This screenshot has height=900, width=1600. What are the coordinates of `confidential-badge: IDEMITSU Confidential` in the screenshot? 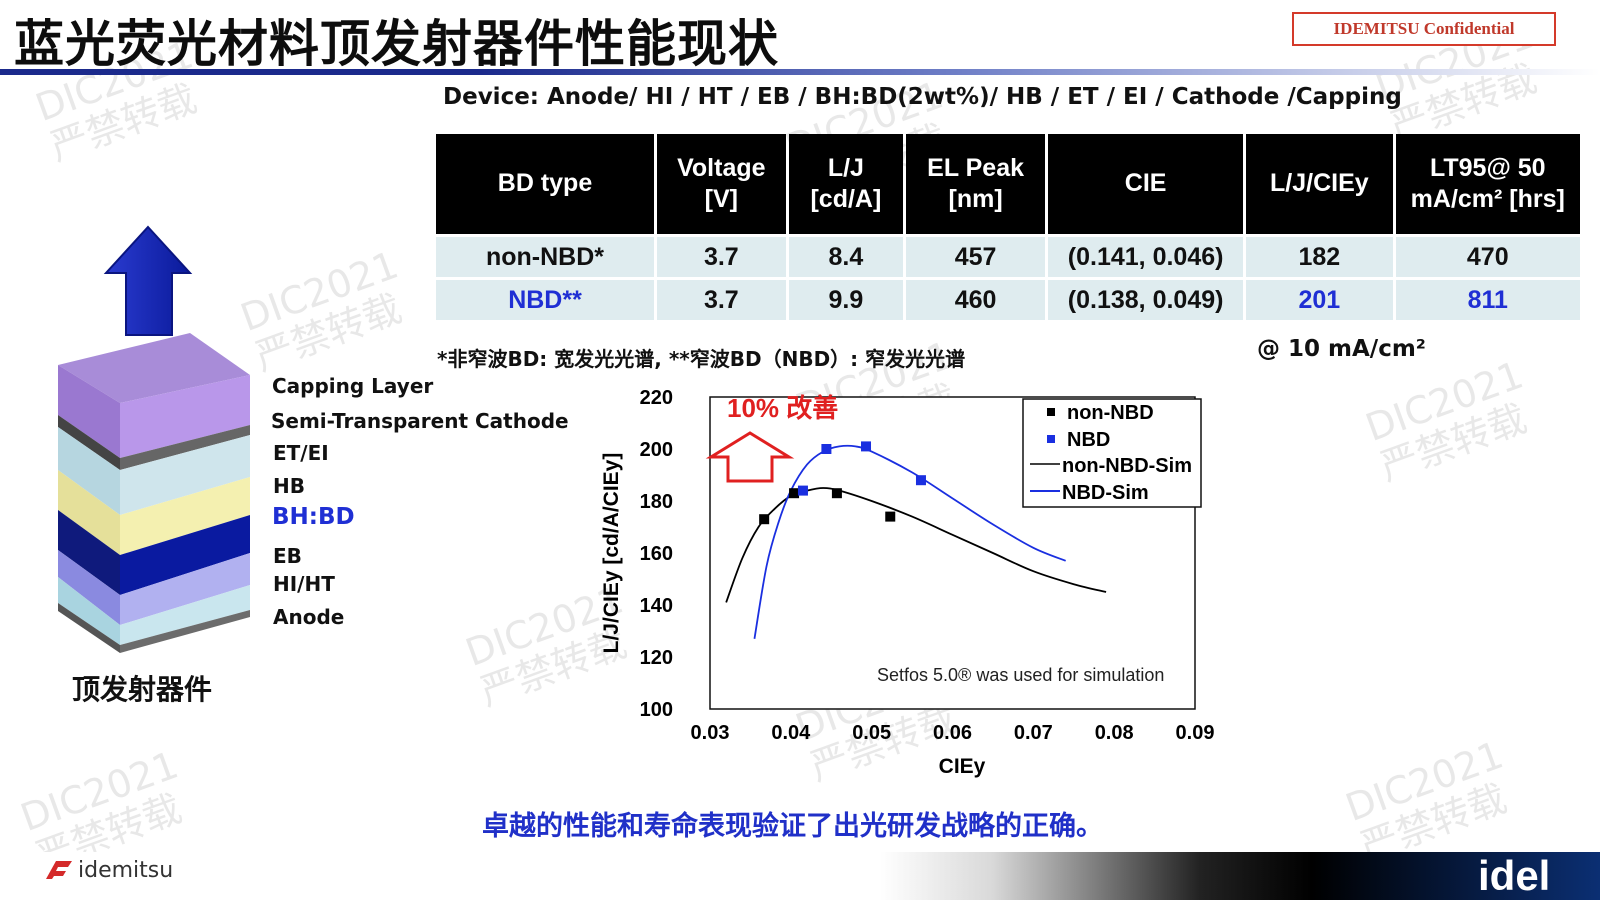 It's located at (1424, 29).